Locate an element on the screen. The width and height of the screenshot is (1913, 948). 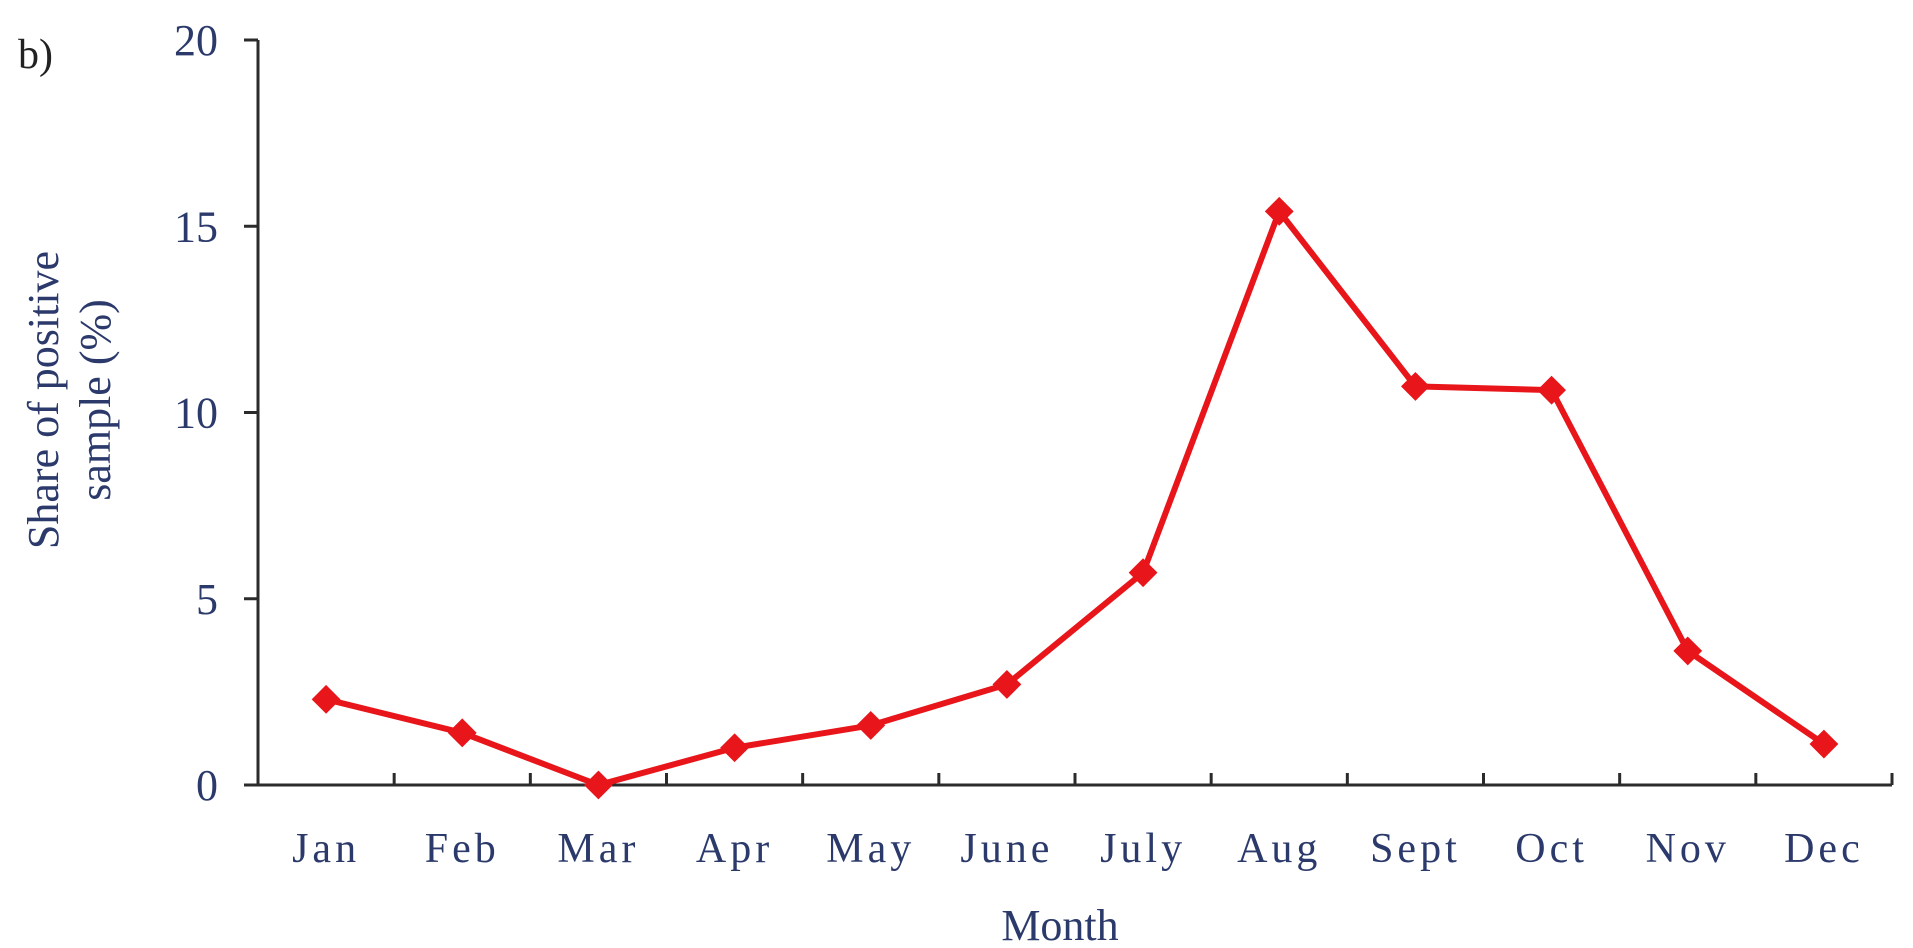
x-tick-label: Feb is located at coordinates (462, 849).